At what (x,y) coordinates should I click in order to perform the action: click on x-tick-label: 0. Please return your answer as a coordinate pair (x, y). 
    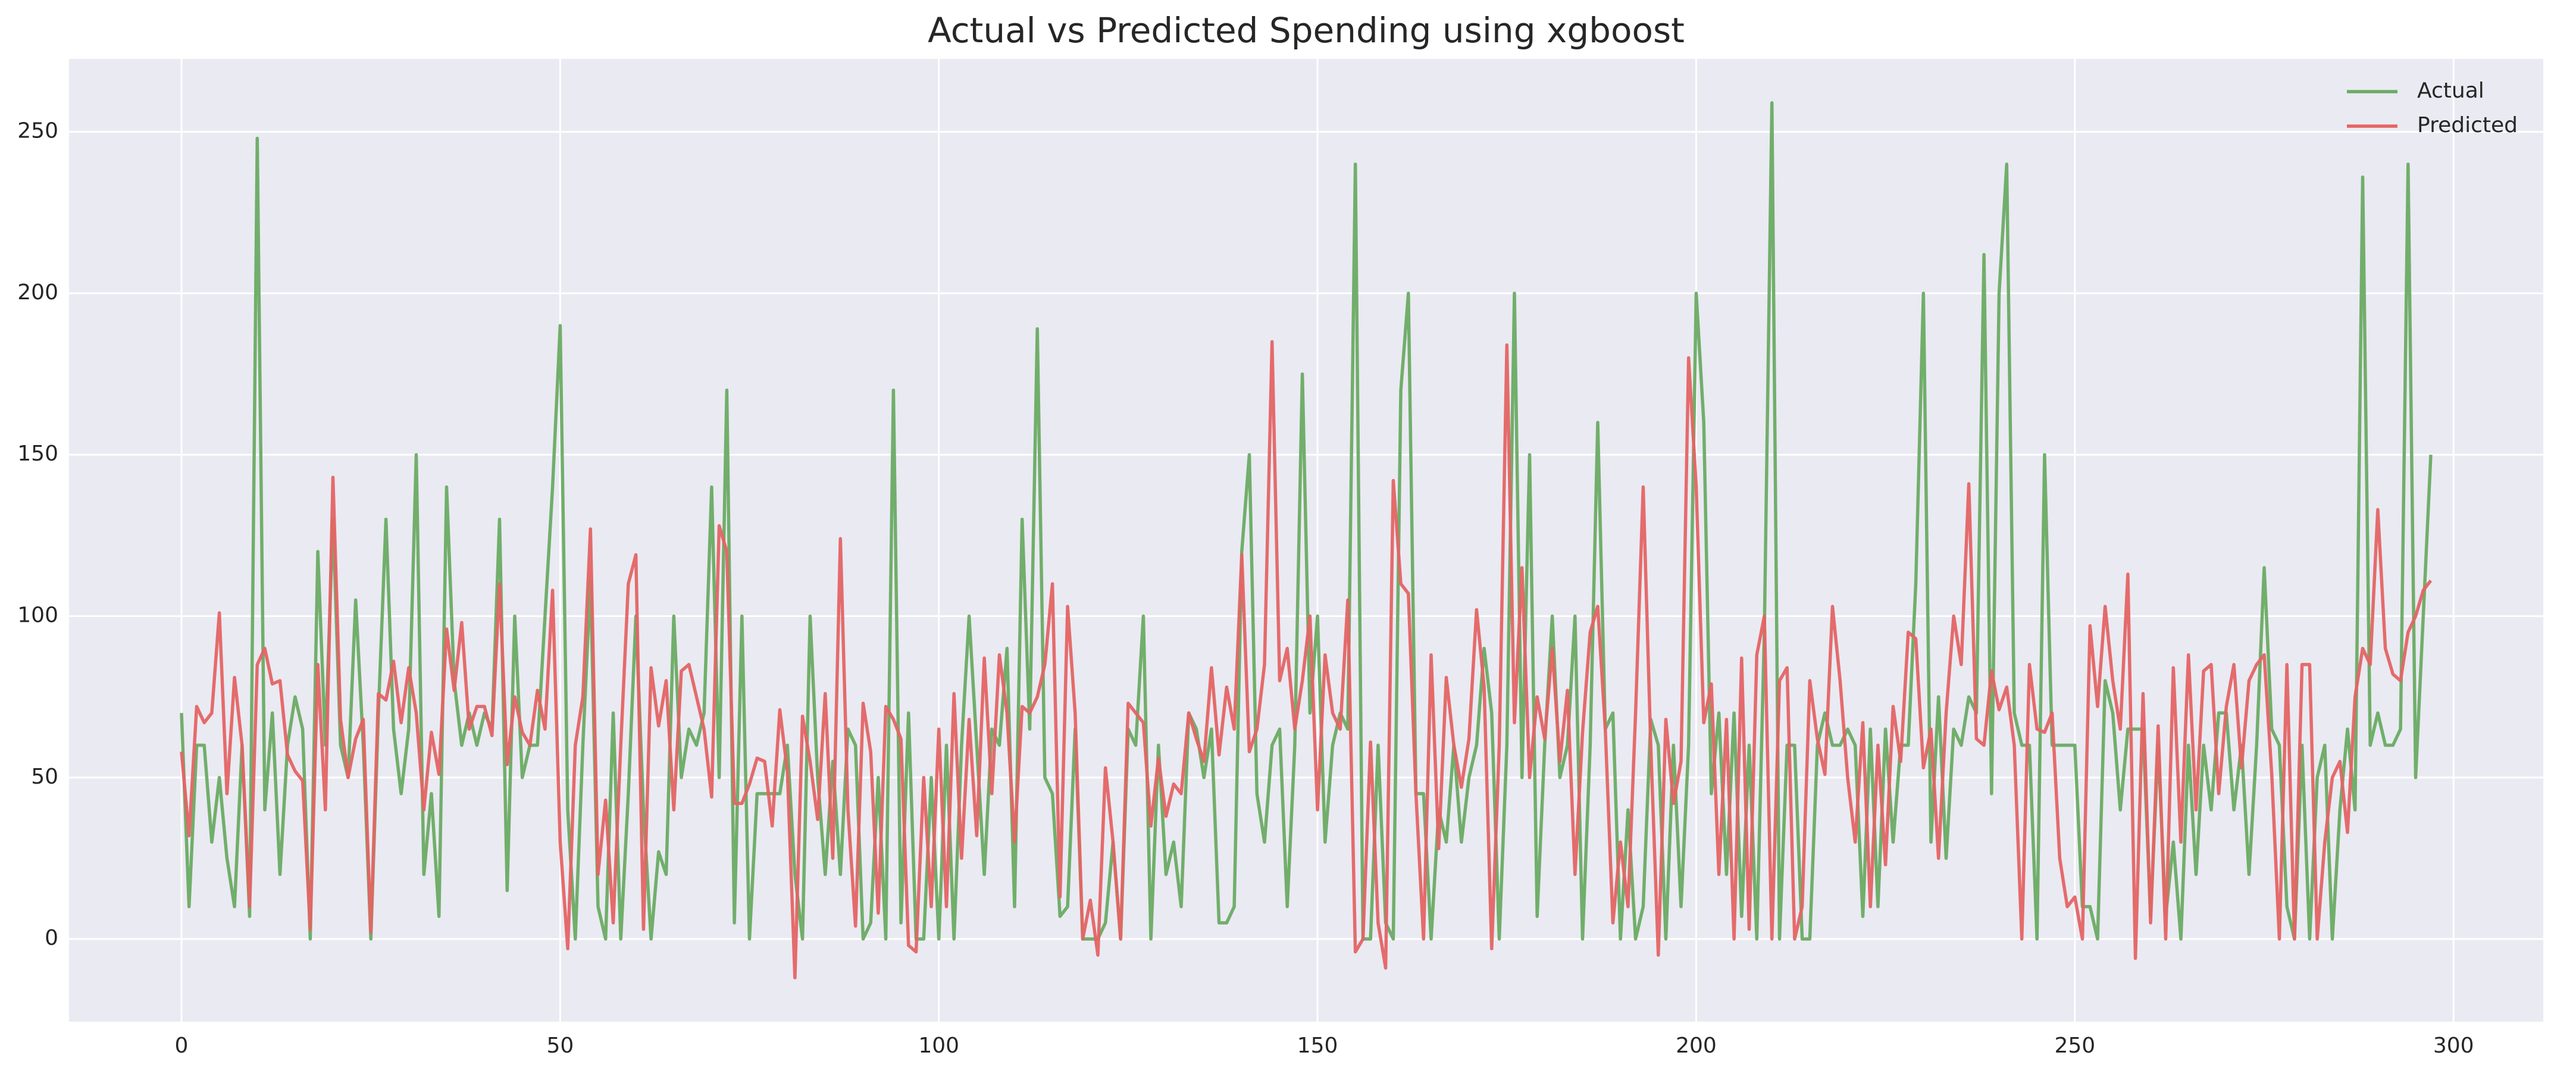
    Looking at the image, I should click on (182, 1046).